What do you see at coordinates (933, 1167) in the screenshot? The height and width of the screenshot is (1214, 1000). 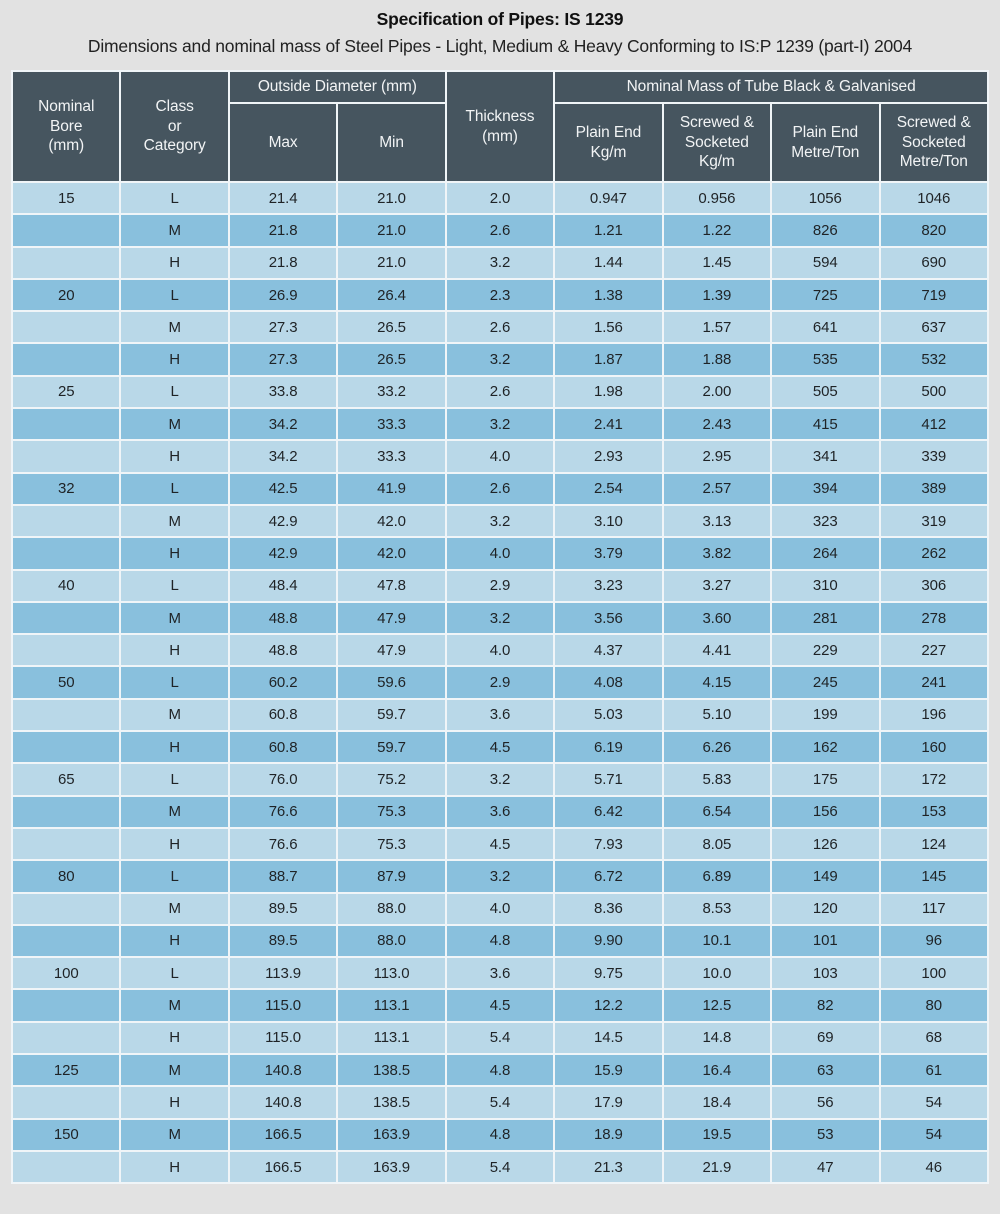 I see `cell-screwed-socketed-metre-ton: 46` at bounding box center [933, 1167].